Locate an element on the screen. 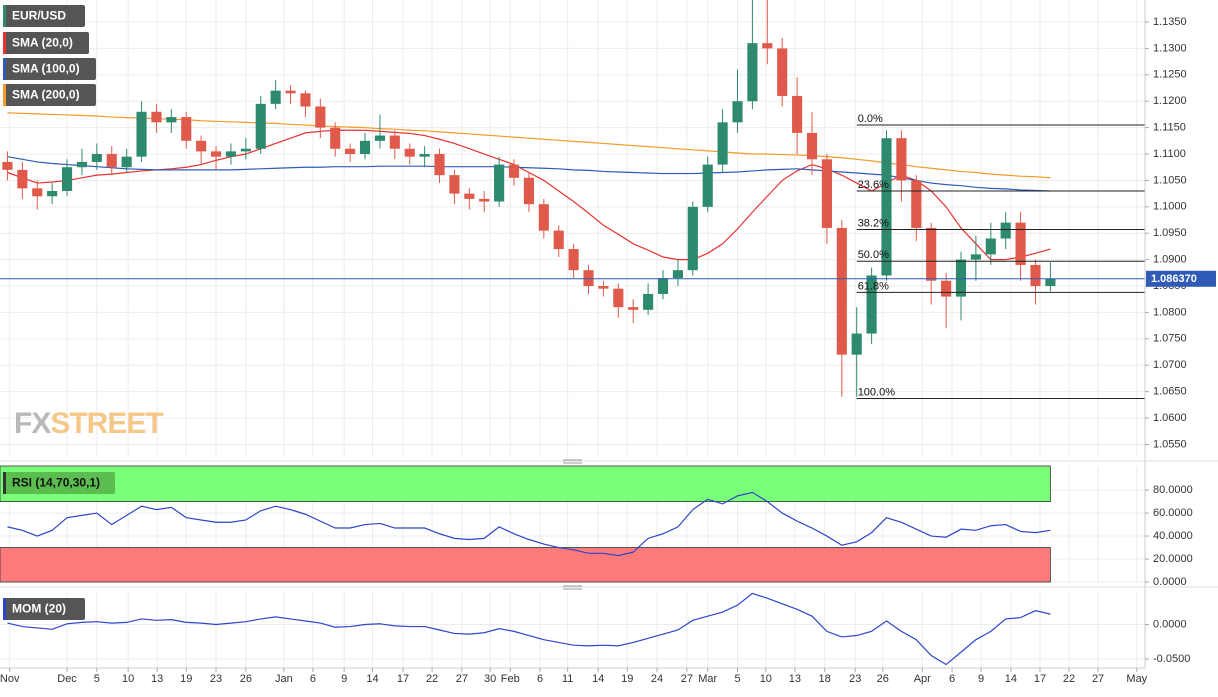  y-tick-label: 1.1200 is located at coordinates (1170, 101).